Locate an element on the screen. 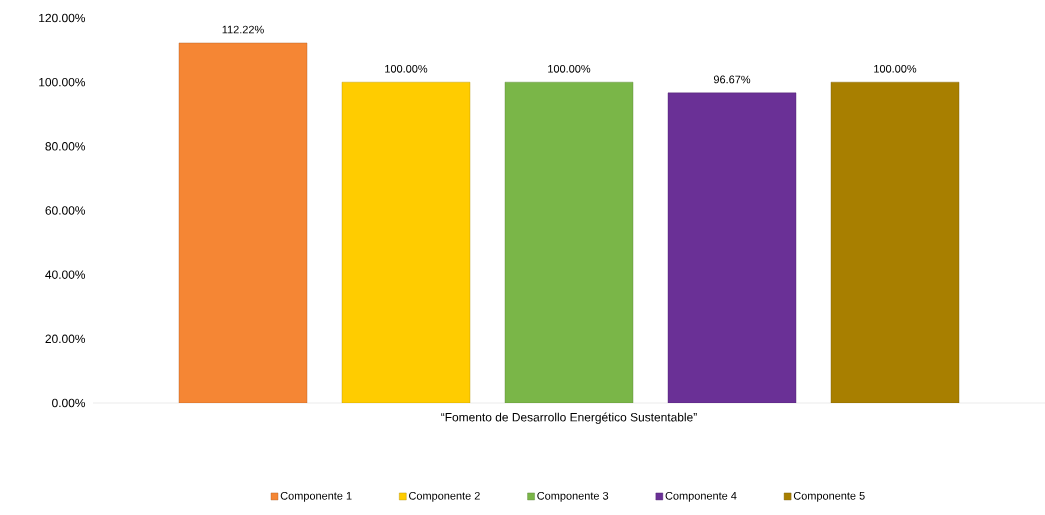 The height and width of the screenshot is (515, 1045). legend-label: Componente 2 is located at coordinates (444, 496).